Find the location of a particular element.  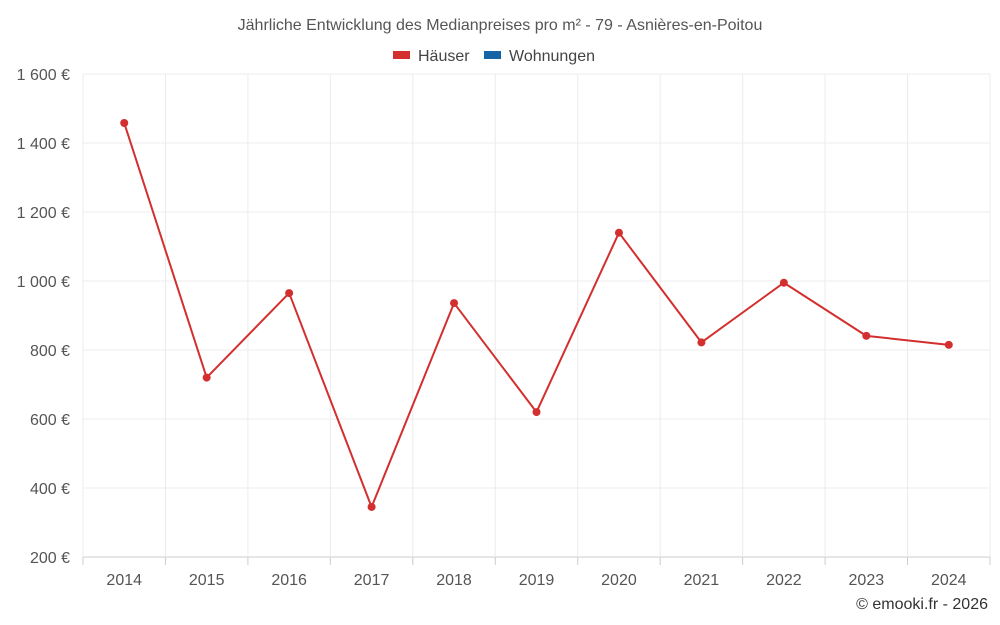

y-tick-label: 400 € is located at coordinates (50, 489).